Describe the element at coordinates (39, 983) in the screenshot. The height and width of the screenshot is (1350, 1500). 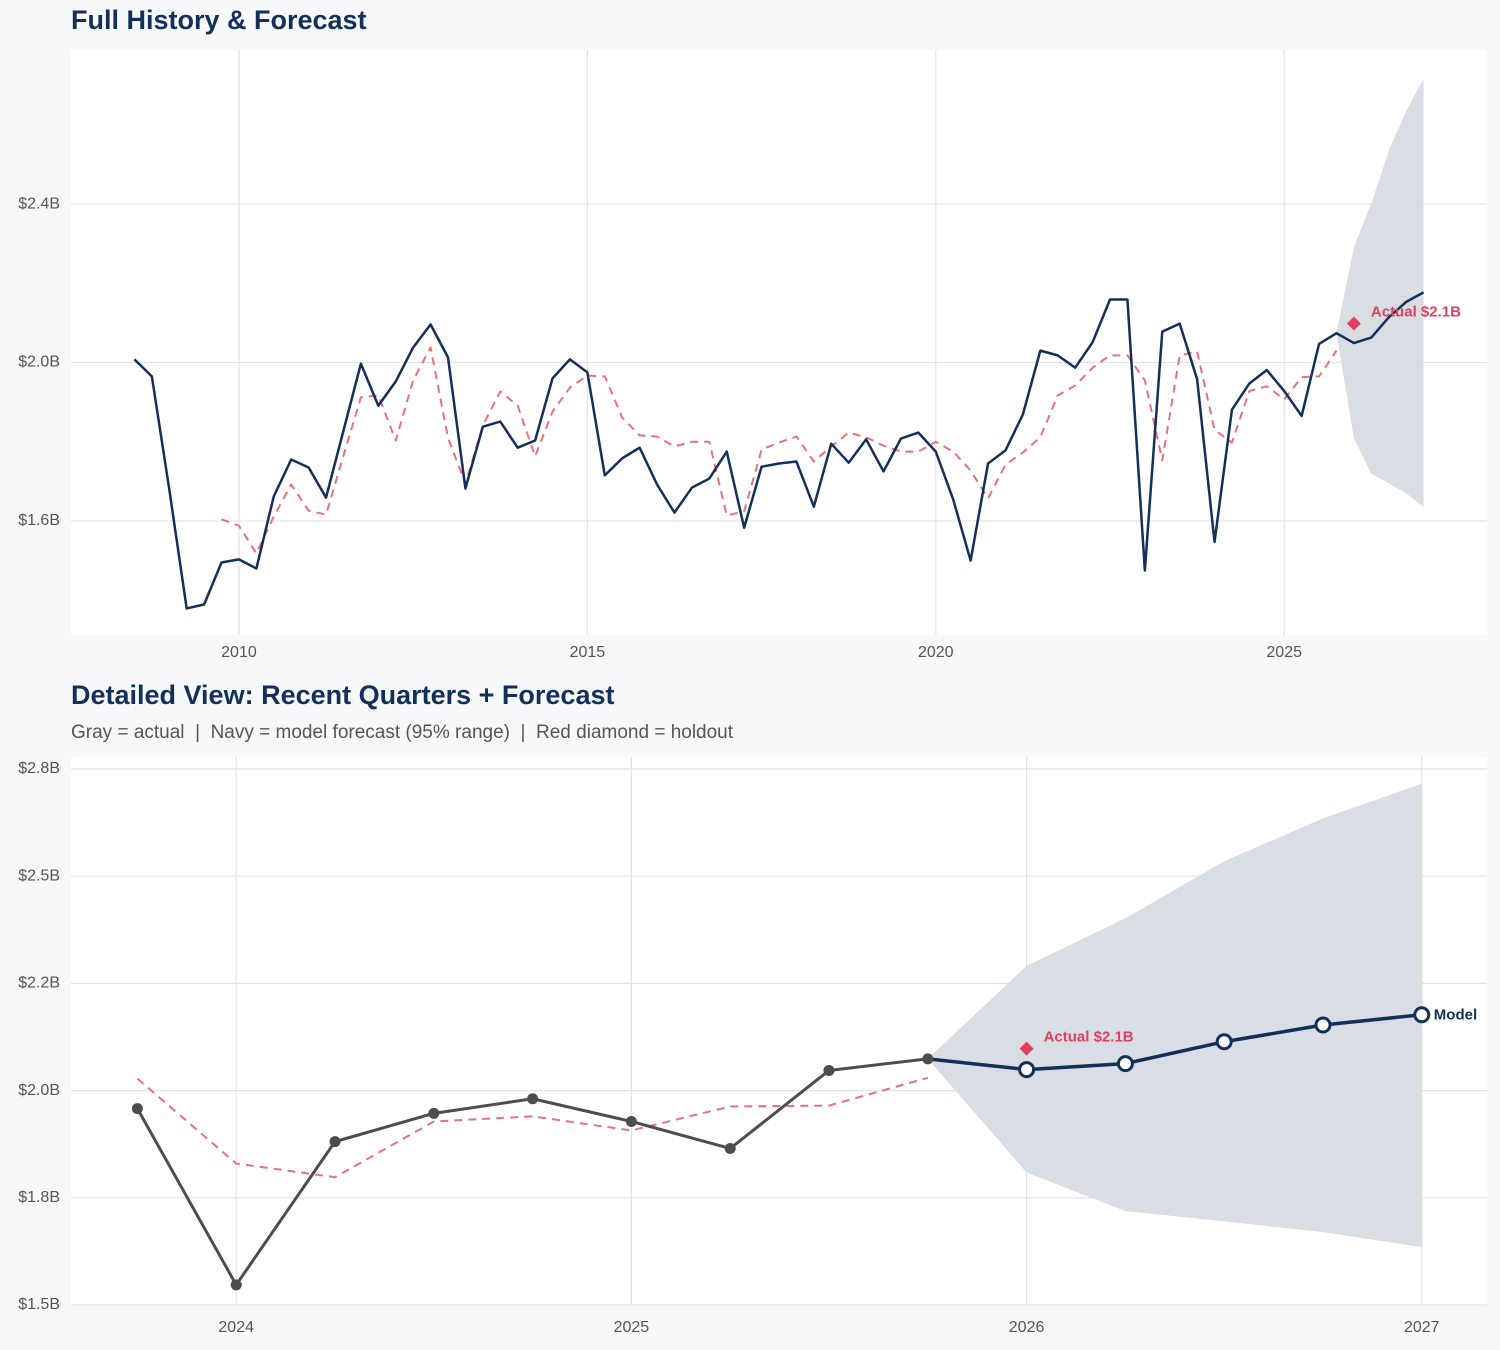
I see `y-tick-label: $2.2B` at that location.